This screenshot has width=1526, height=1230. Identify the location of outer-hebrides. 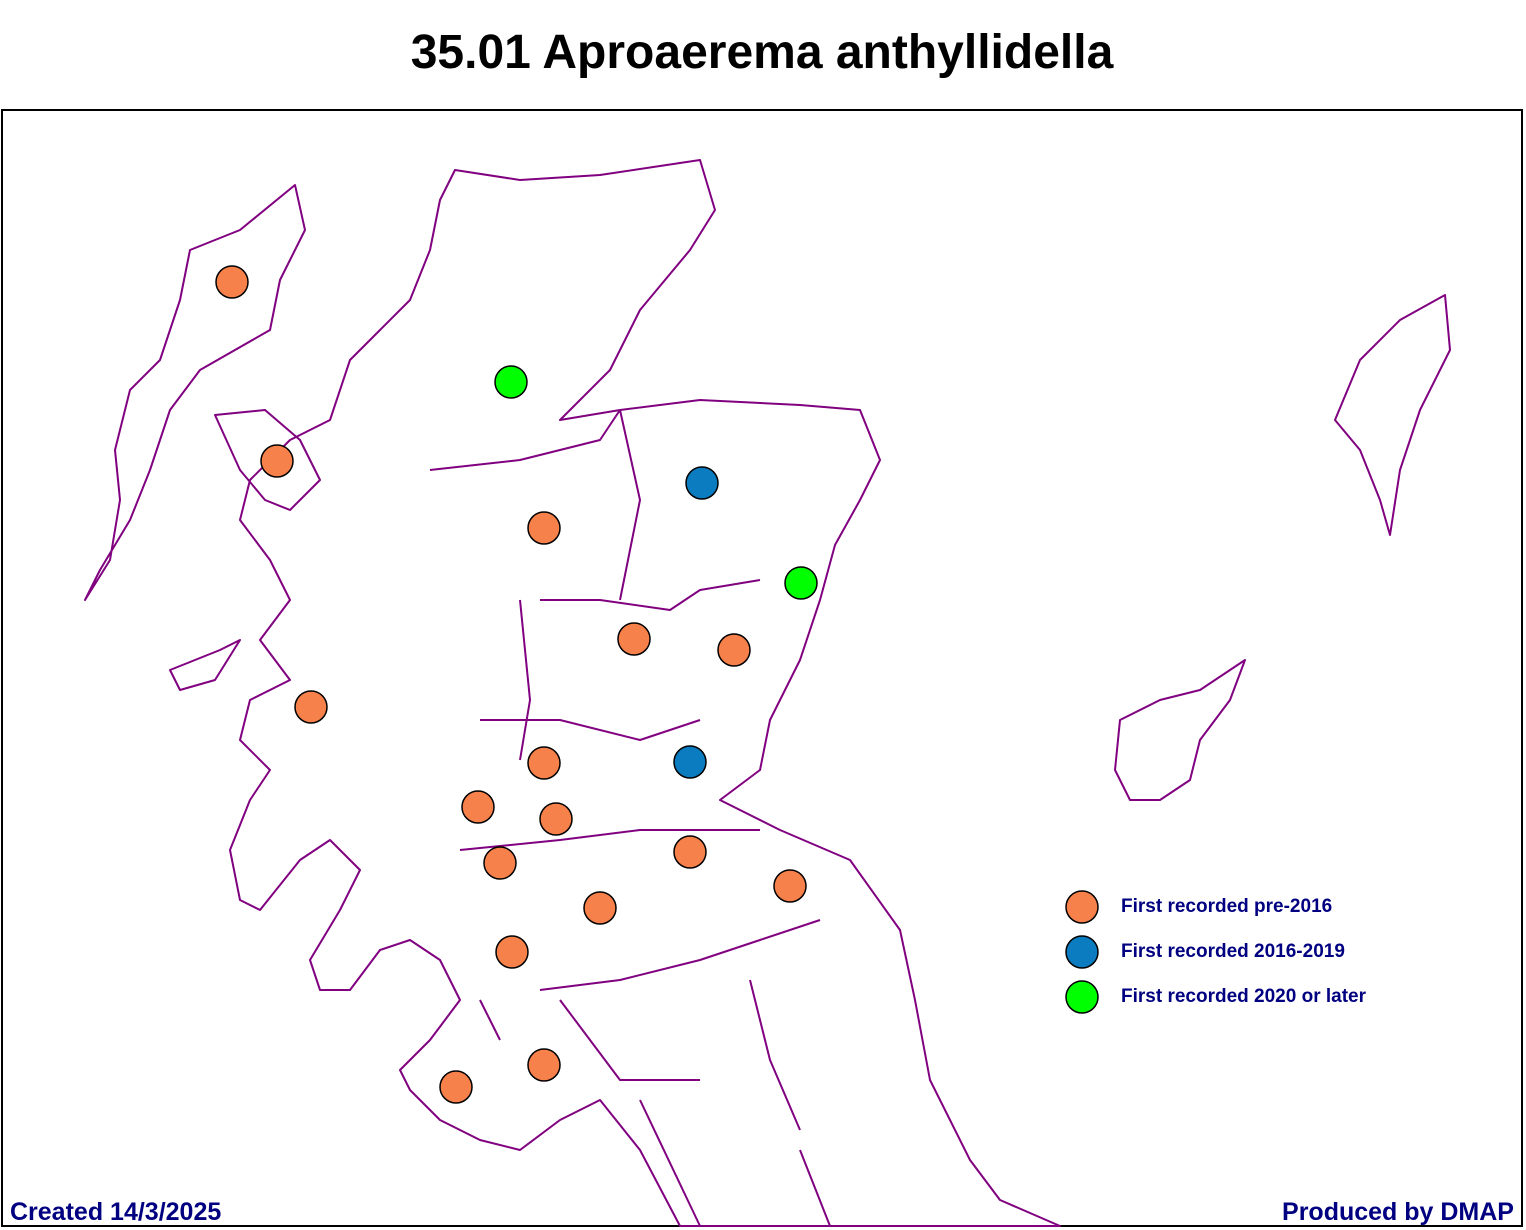
(195, 392).